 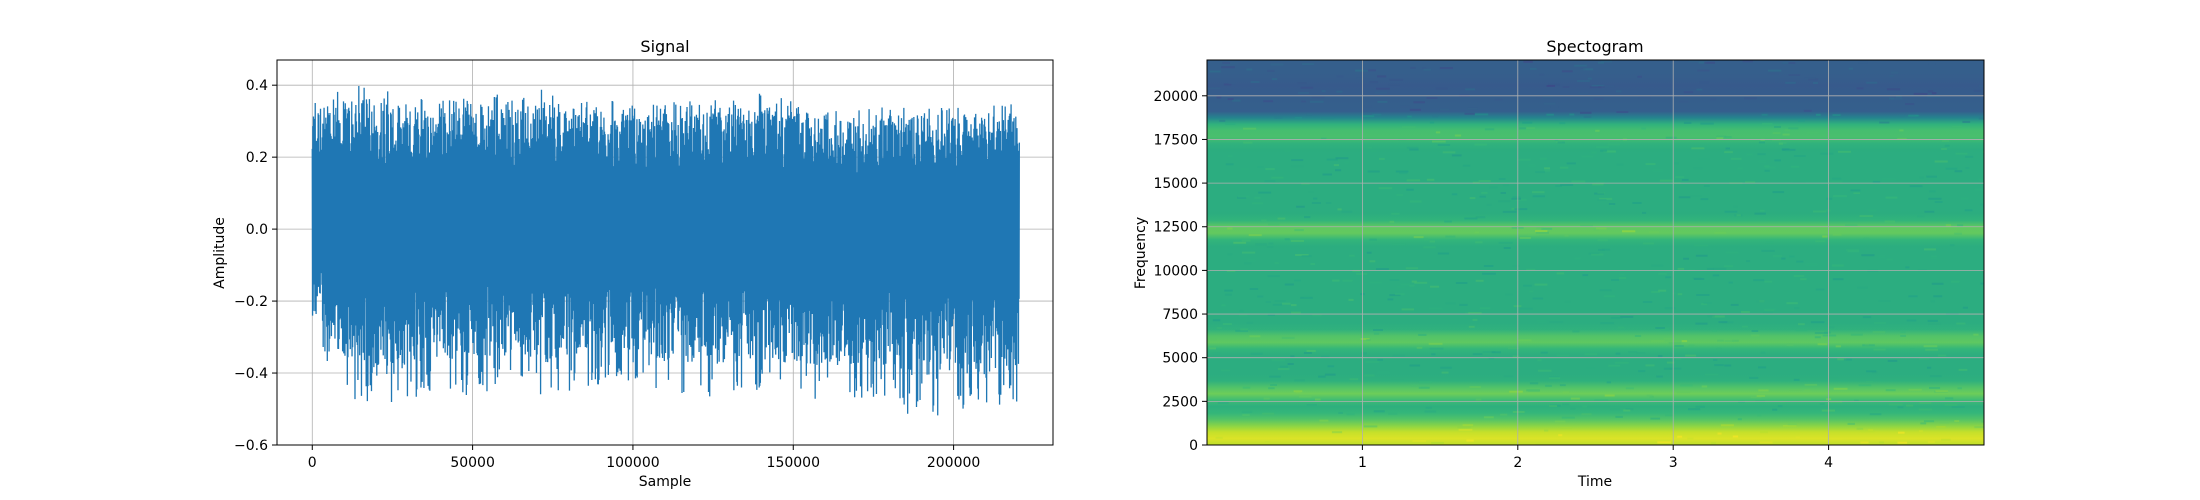 What do you see at coordinates (1193, 446) in the screenshot?
I see `spectrogram-y-tick-label: 0` at bounding box center [1193, 446].